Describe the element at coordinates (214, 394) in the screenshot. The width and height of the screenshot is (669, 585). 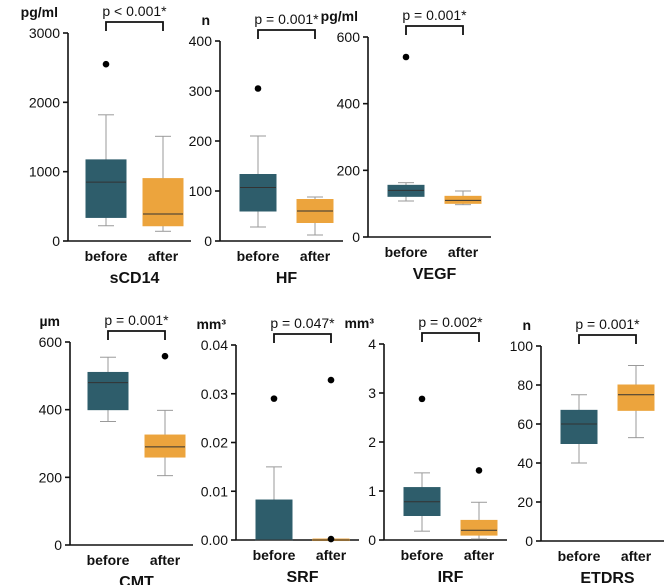
I see `y-tick-label: 0.03` at that location.